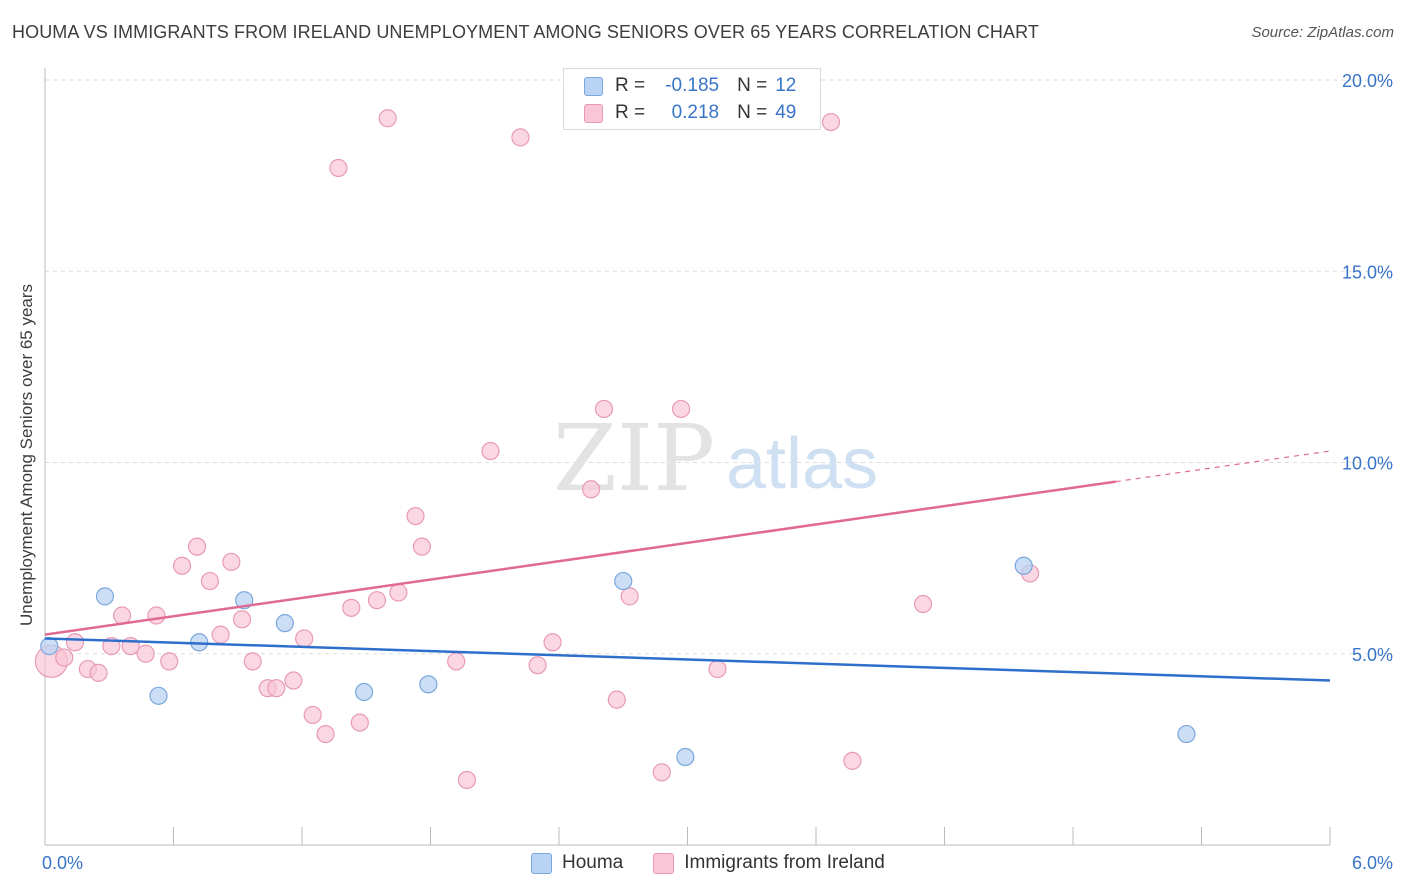 This screenshot has height=892, width=1406. I want to click on legend-row-ireland: R = 0.218 N = 49, so click(690, 113).